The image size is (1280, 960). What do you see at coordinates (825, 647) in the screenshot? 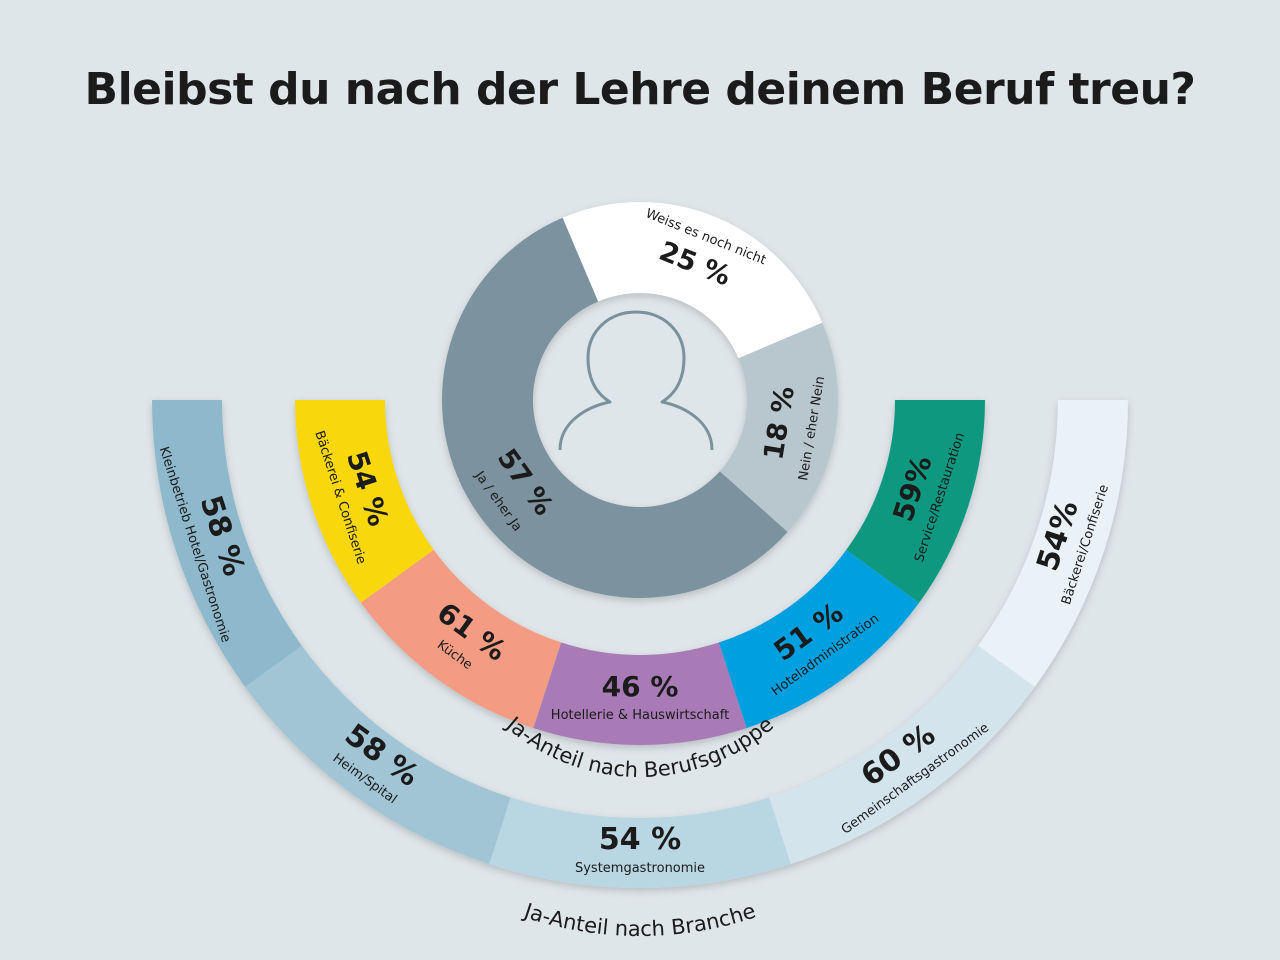
I see `berufsgruppe-label-group-hoteladministration: 51 %Hoteladministration` at bounding box center [825, 647].